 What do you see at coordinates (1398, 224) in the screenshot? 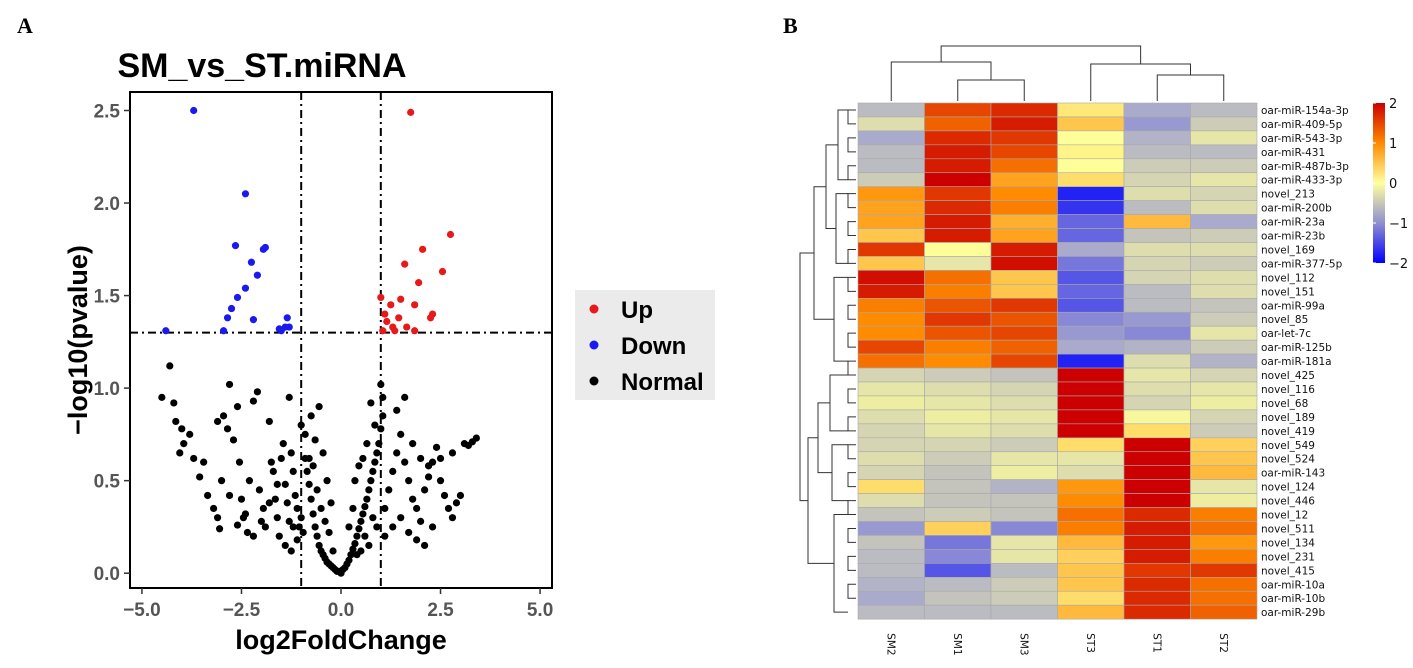
I see `colorbar-tick-label: −1` at bounding box center [1398, 224].